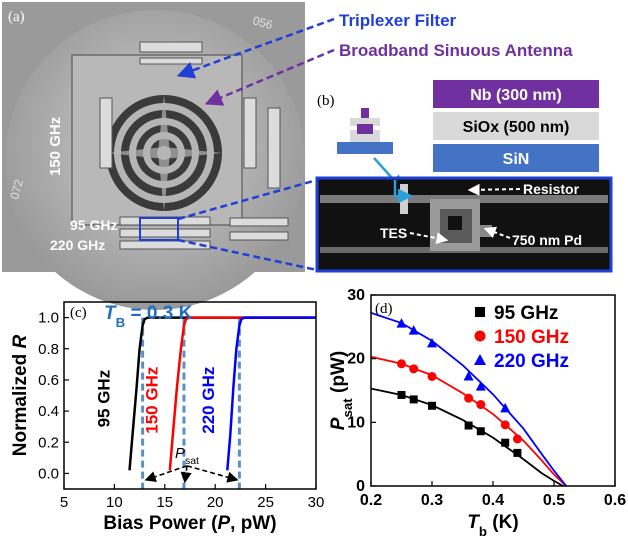 Image resolution: width=628 pixels, height=538 pixels. Describe the element at coordinates (77, 245) in the screenshot. I see `label-220ghz: 220 GHz` at that location.